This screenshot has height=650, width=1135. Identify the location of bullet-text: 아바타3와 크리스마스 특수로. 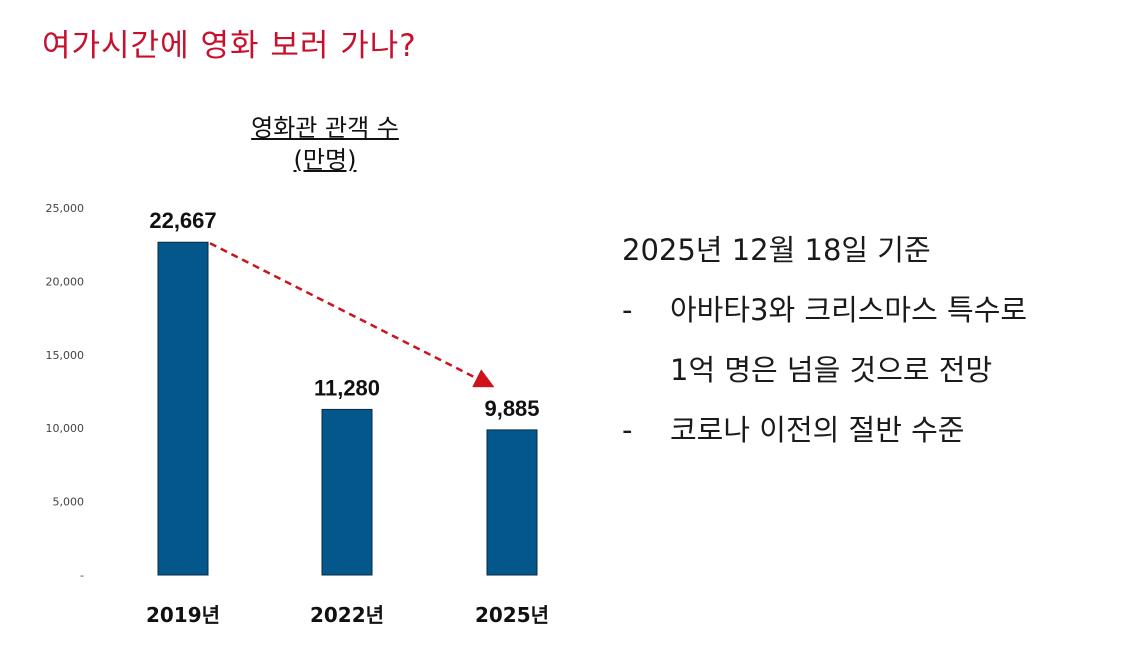
(849, 310).